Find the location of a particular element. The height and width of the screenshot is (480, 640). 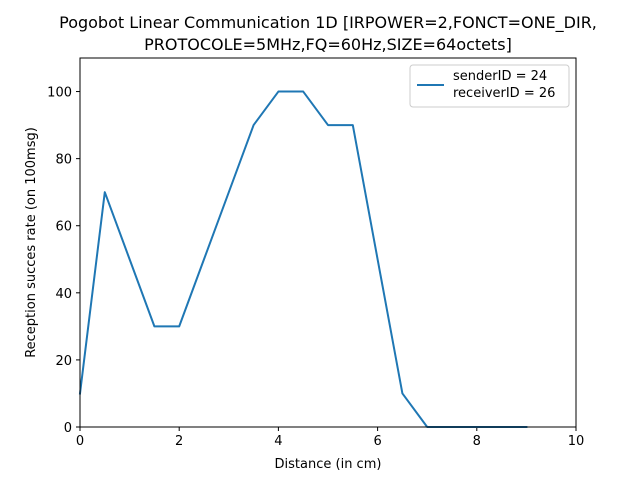

y-axis-ticks: 0 20 40 60 80 100 is located at coordinates (63, 261).